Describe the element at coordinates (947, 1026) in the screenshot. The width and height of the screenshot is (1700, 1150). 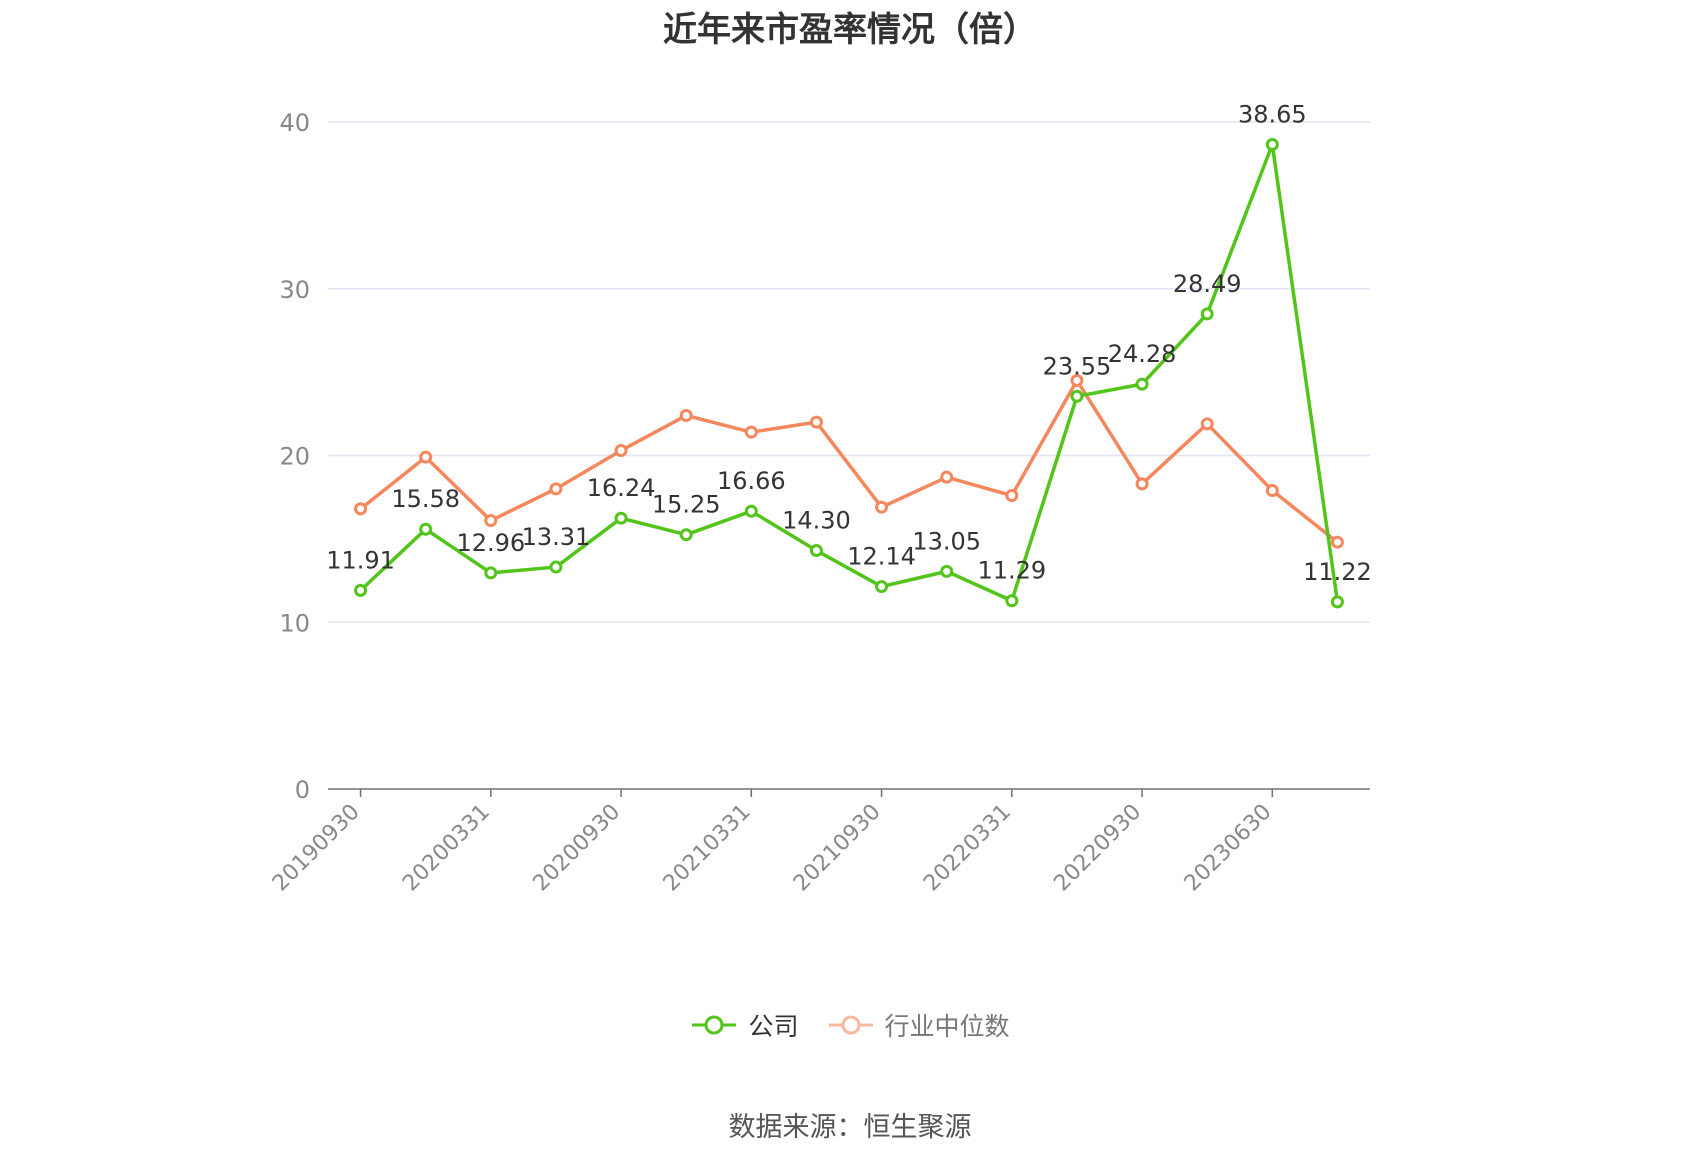
I see `legend-industry-label: 行业中位数` at that location.